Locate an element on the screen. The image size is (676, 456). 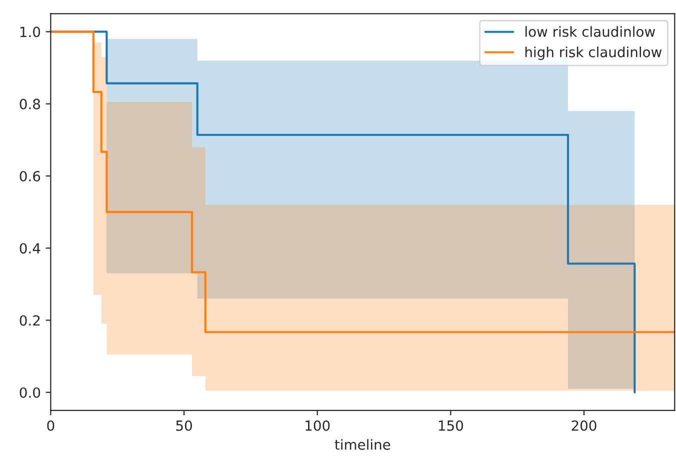
y-tick-label: 0.6 is located at coordinates (30, 176).